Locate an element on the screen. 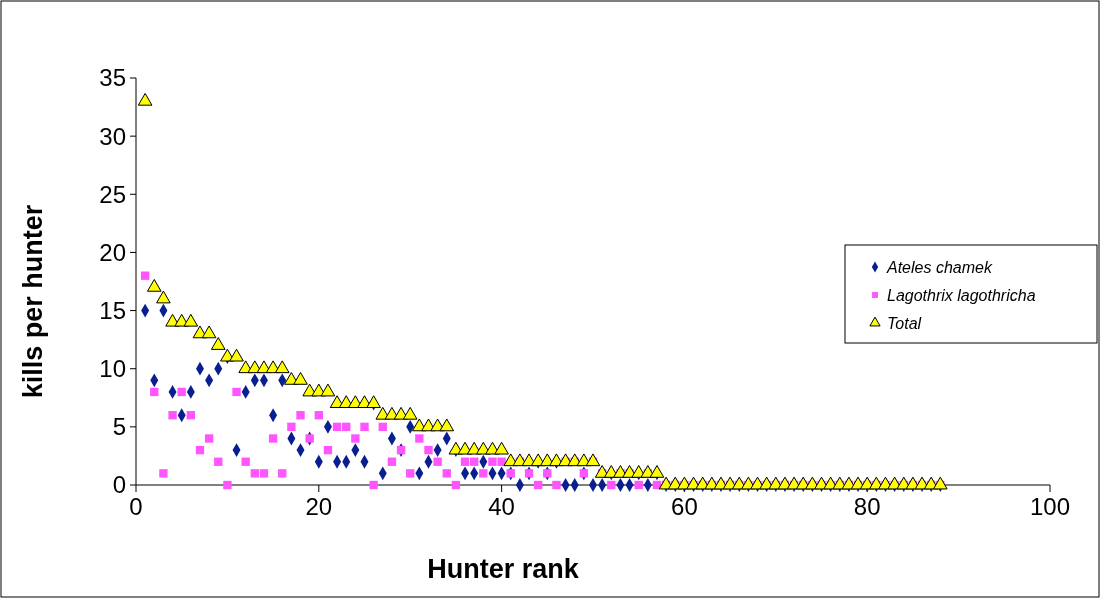 This screenshot has width=1100, height=598. y-tick-label: 10 is located at coordinates (112, 369).